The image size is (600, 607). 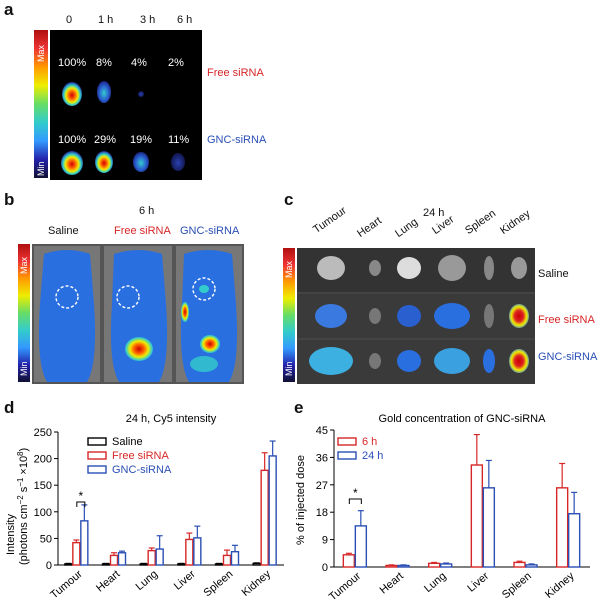 I want to click on panel-c-colorbar, so click(x=289, y=315).